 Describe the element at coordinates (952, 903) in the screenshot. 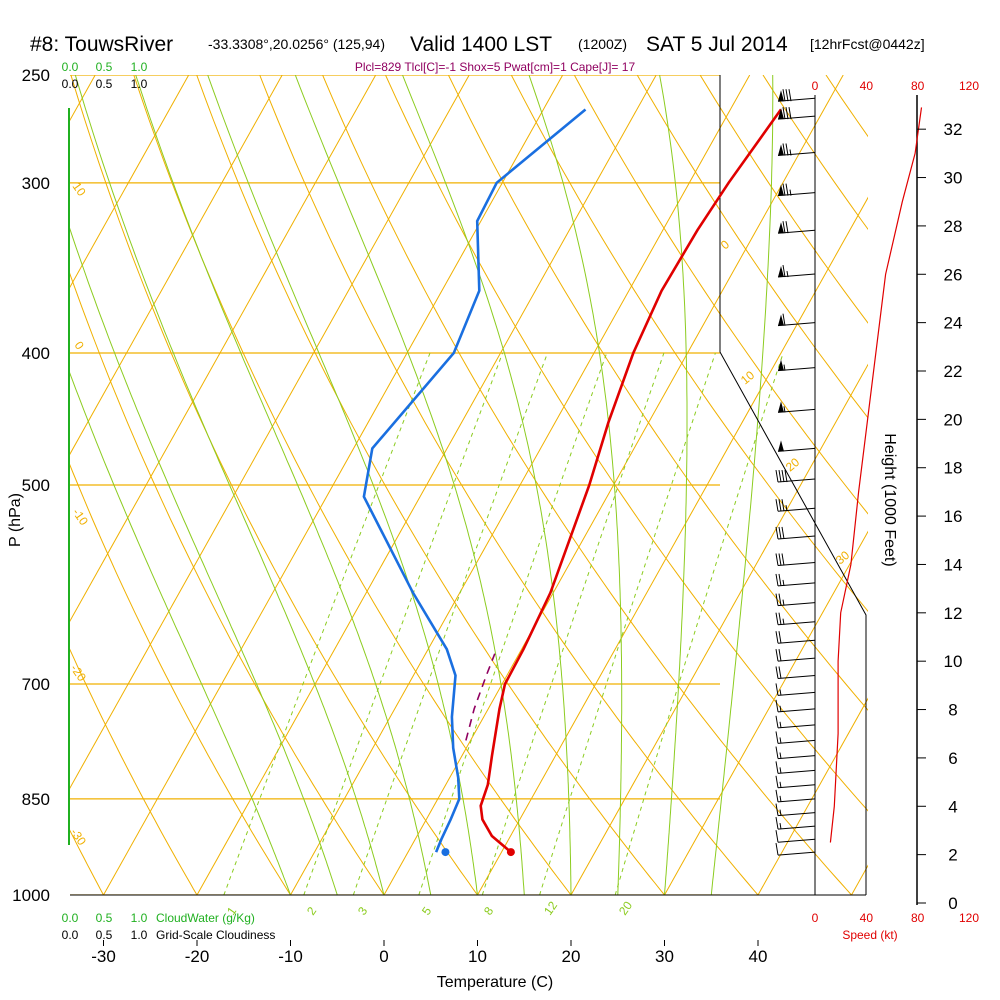

I see `height-tick-label: 0` at that location.